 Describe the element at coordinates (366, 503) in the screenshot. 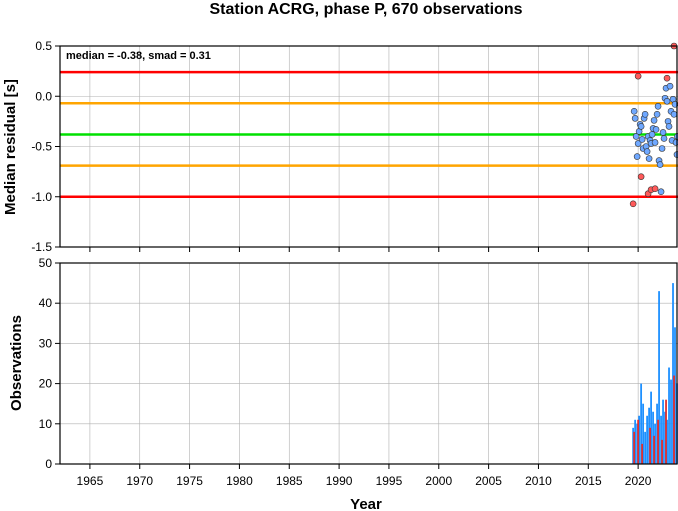

I see `x-axis-label: Year` at that location.